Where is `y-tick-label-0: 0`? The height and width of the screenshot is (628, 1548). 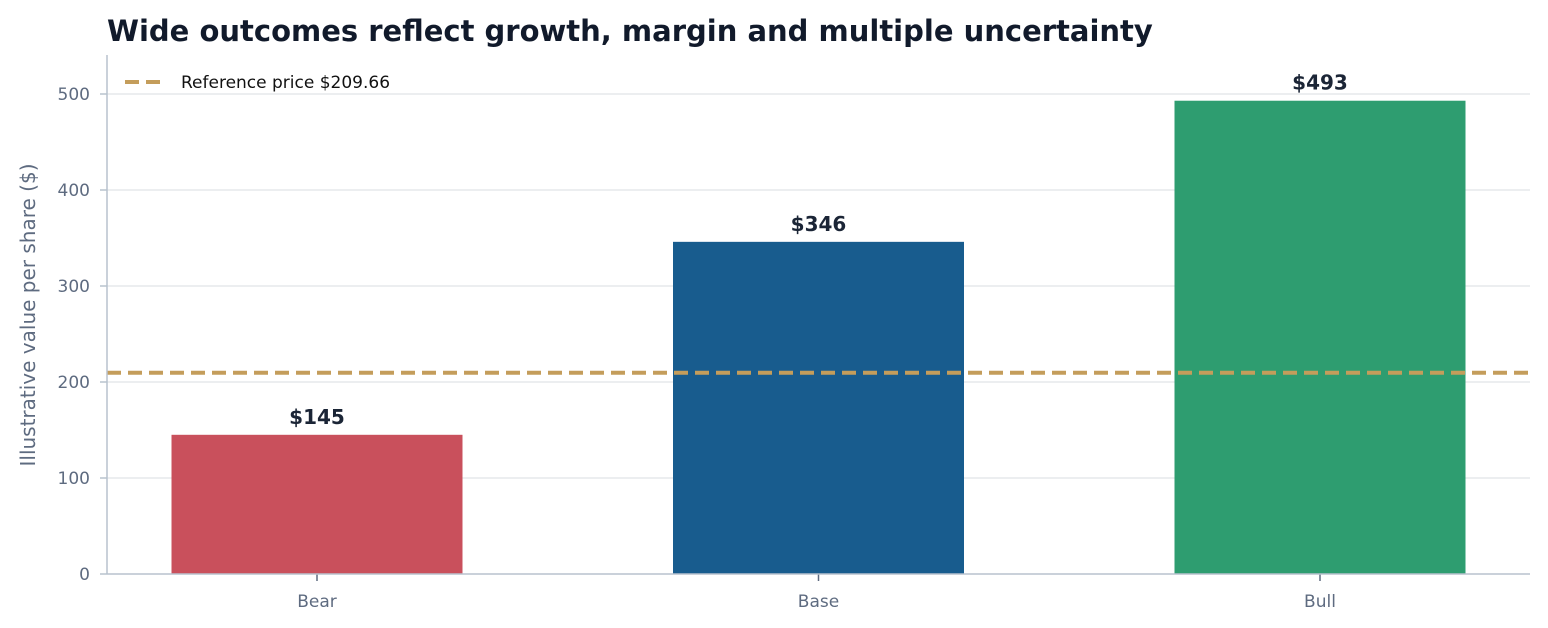 y-tick-label-0: 0 is located at coordinates (84, 575).